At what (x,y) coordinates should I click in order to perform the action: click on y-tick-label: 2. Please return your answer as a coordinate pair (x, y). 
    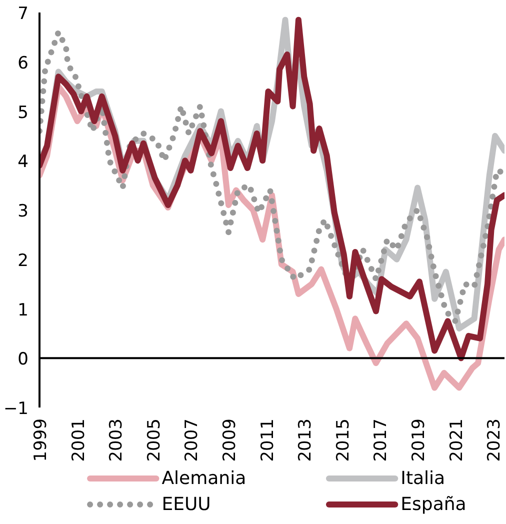
    Looking at the image, I should click on (23, 260).